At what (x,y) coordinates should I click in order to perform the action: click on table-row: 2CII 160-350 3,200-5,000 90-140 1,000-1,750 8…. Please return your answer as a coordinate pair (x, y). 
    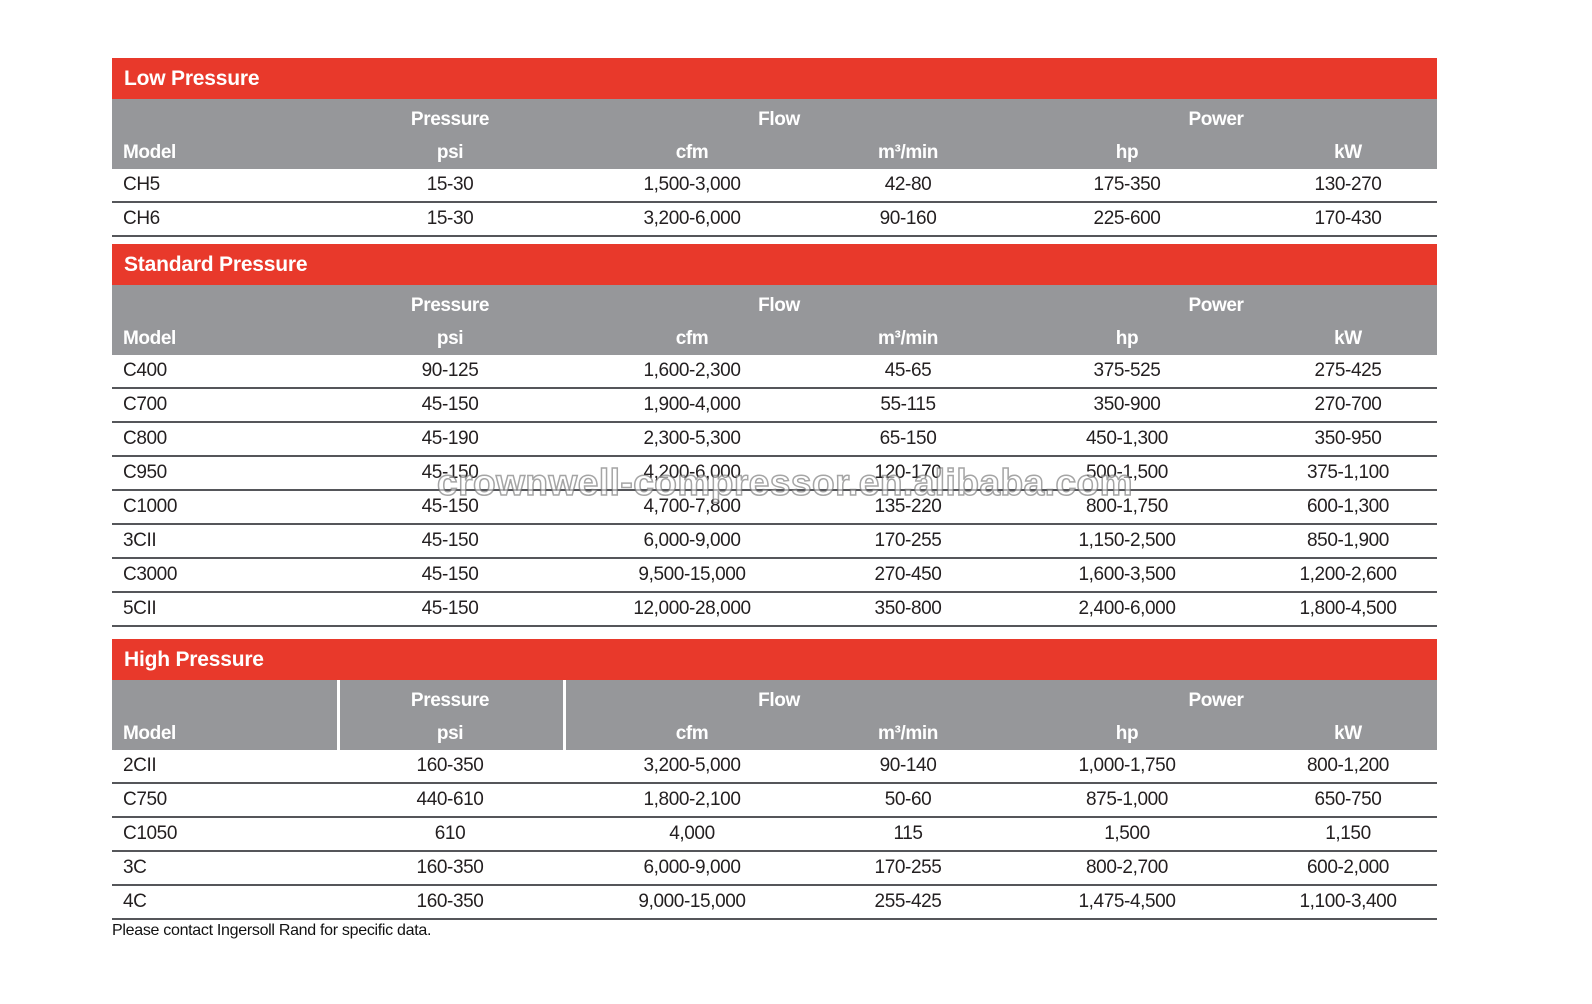
    Looking at the image, I should click on (774, 767).